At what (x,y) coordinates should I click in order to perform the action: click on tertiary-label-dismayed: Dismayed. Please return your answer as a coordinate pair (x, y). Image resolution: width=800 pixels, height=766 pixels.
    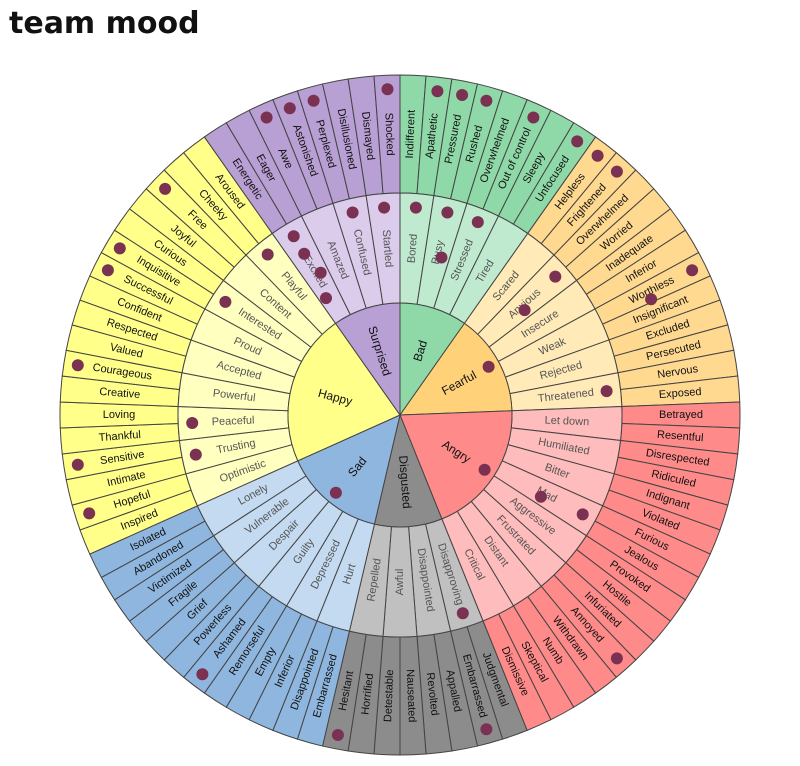
    Looking at the image, I should click on (368, 136).